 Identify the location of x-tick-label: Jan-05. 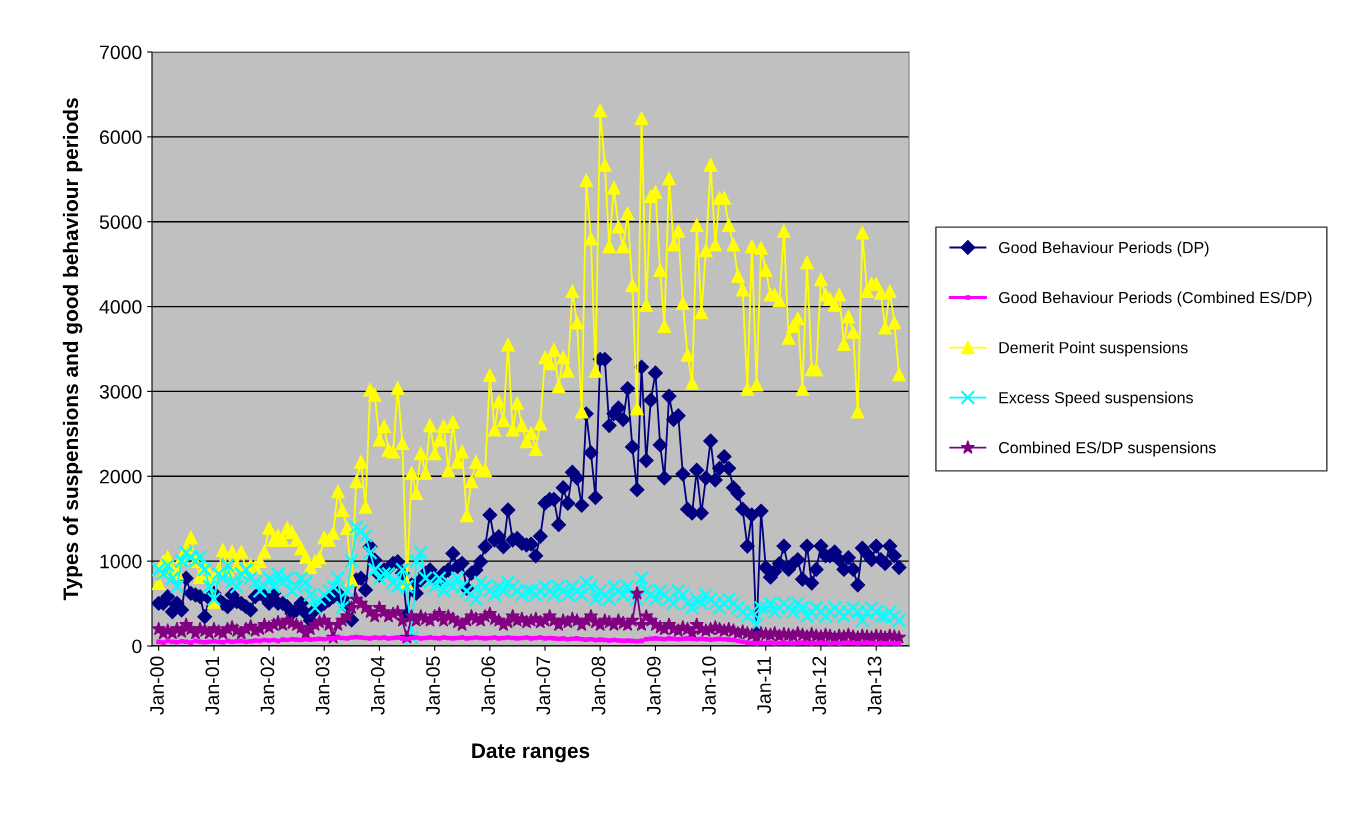
(433, 685).